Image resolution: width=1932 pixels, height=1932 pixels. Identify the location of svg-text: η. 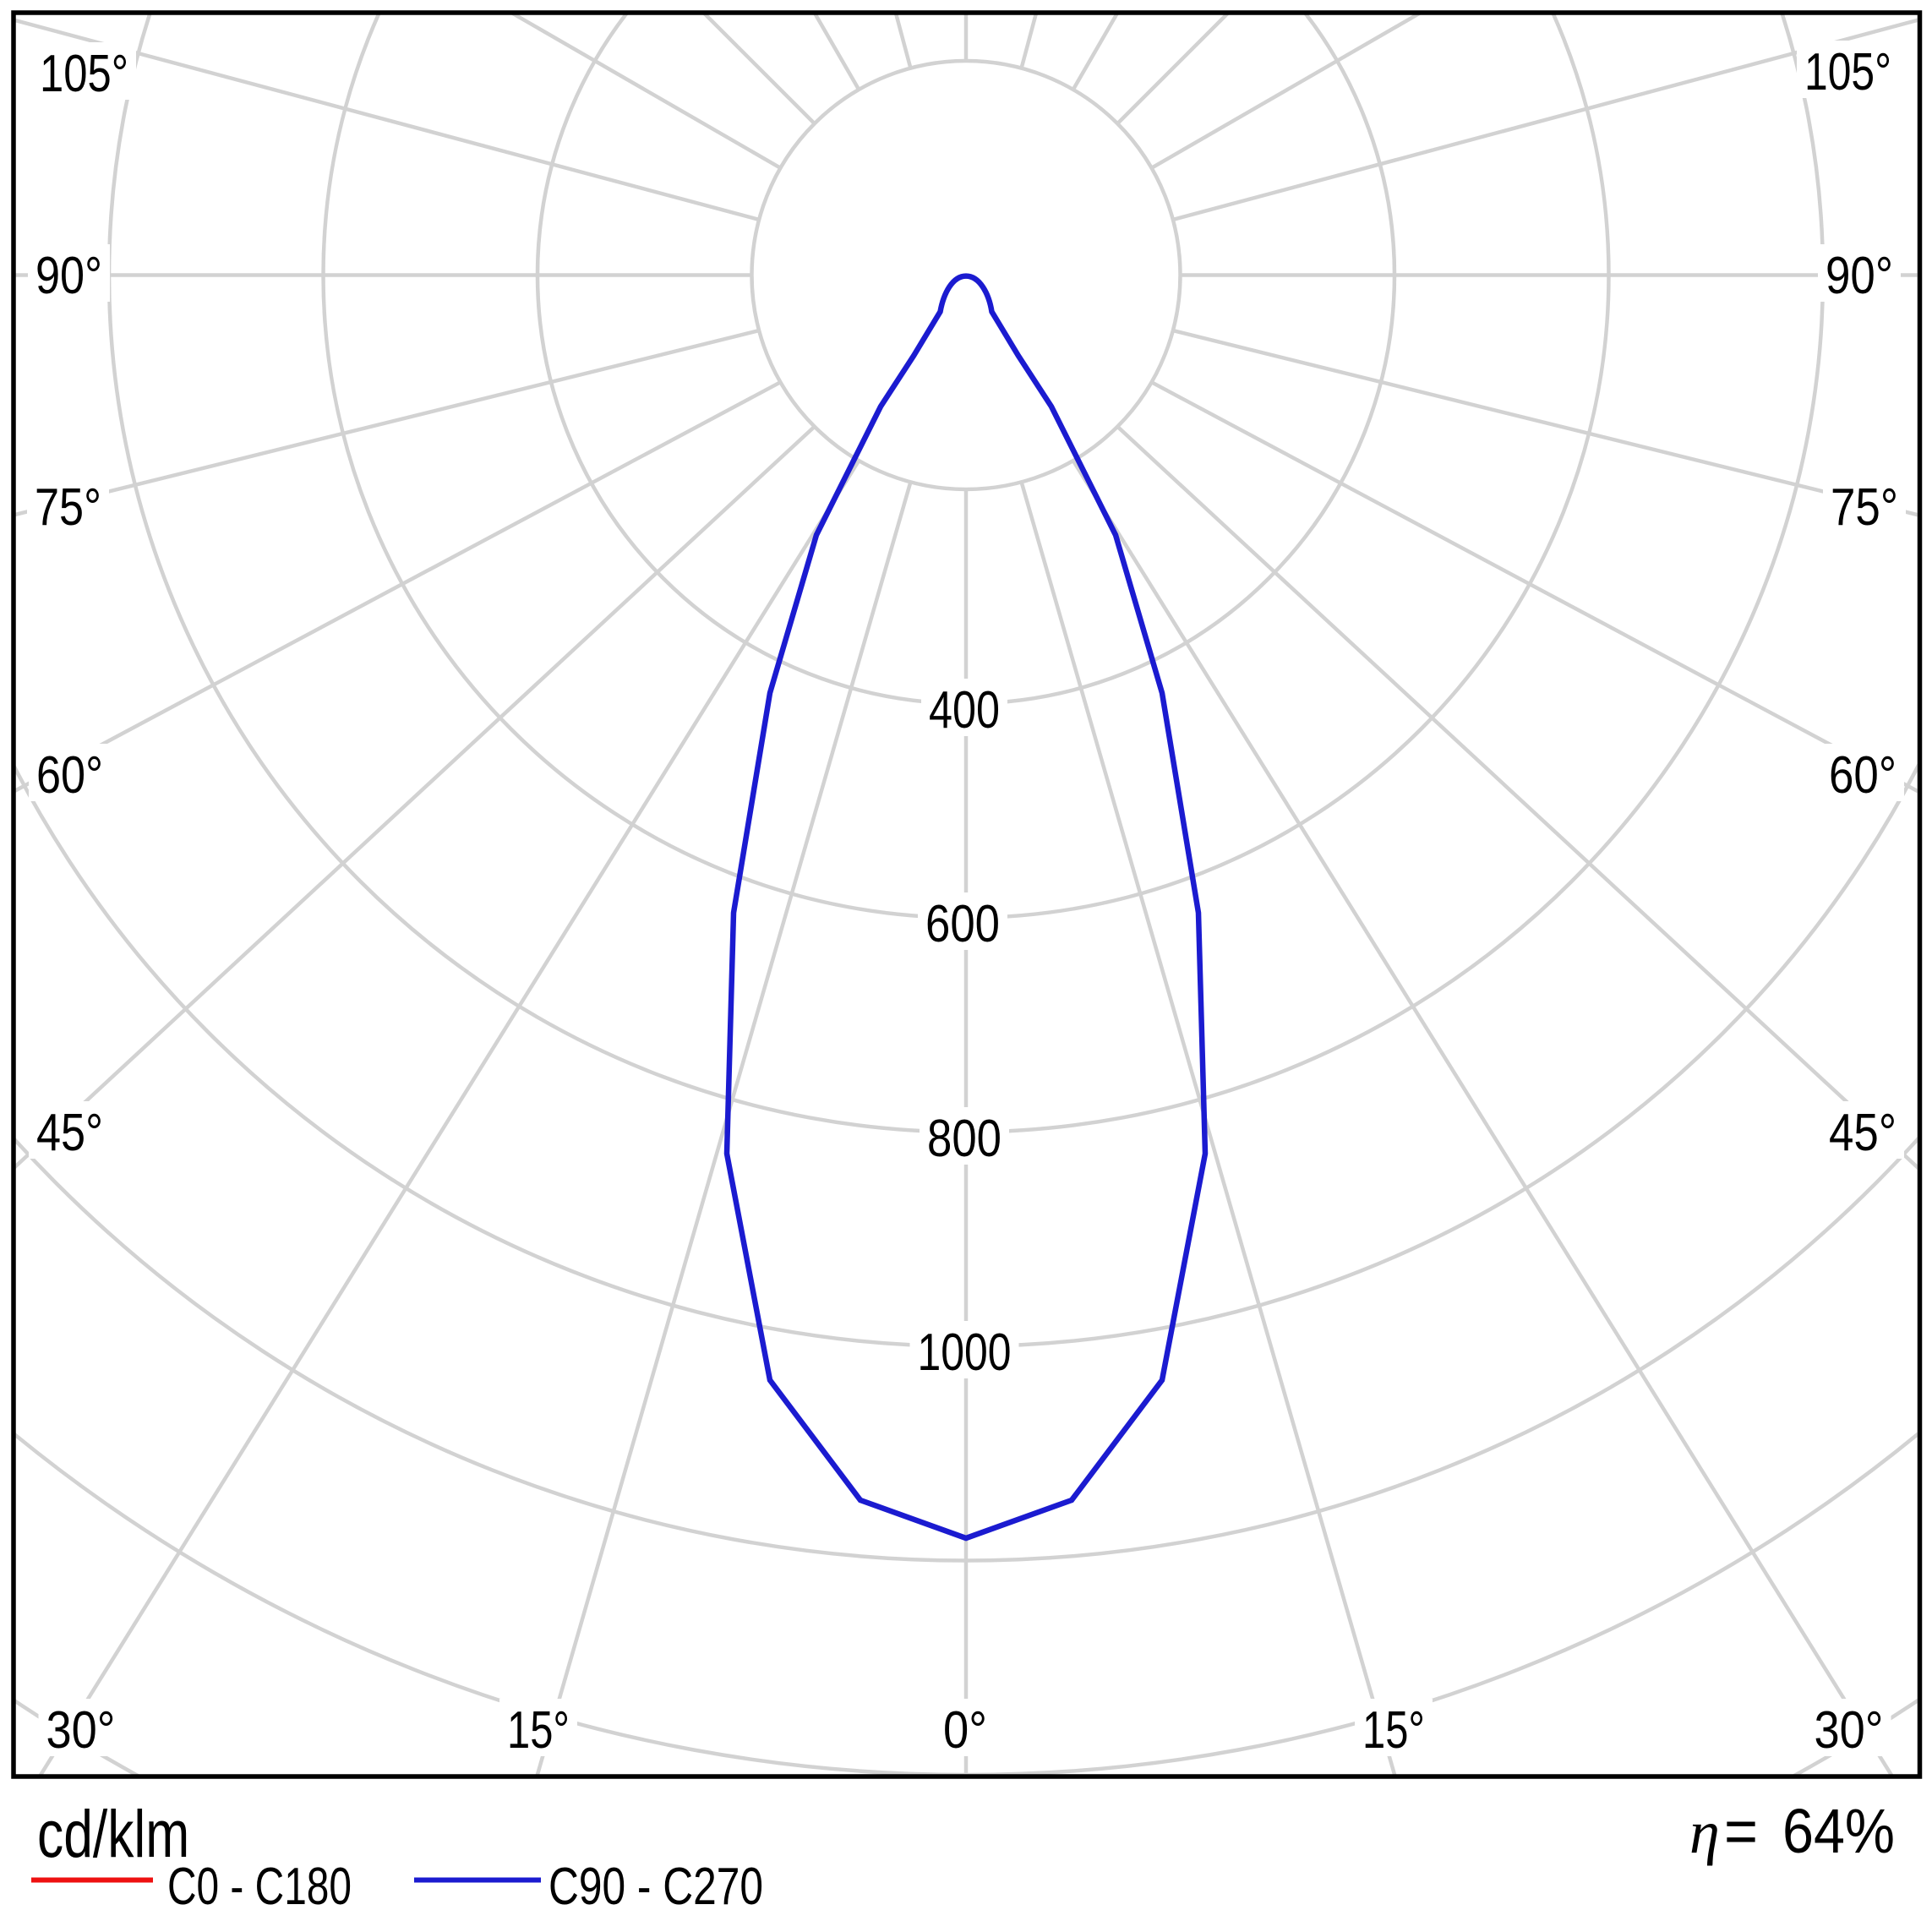
(1704, 1832).